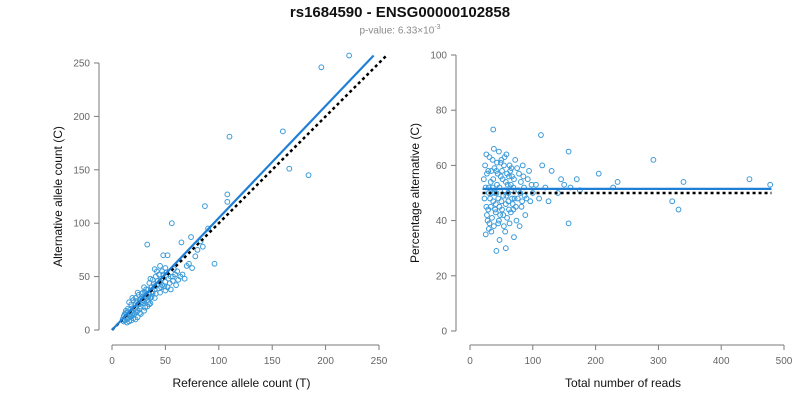 The height and width of the screenshot is (400, 800). What do you see at coordinates (272, 361) in the screenshot?
I see `x-tick-label: 150` at bounding box center [272, 361].